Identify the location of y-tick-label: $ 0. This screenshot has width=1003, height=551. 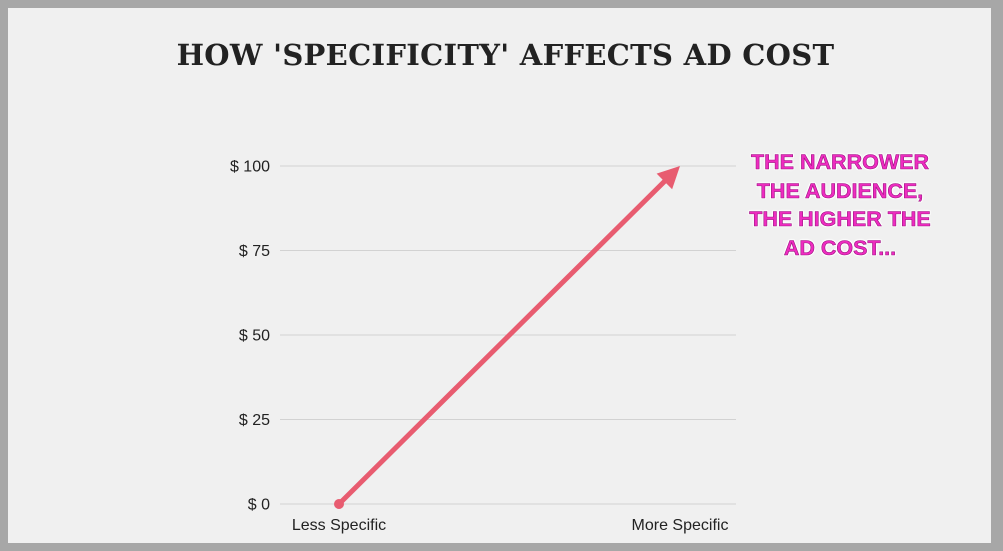
(259, 505).